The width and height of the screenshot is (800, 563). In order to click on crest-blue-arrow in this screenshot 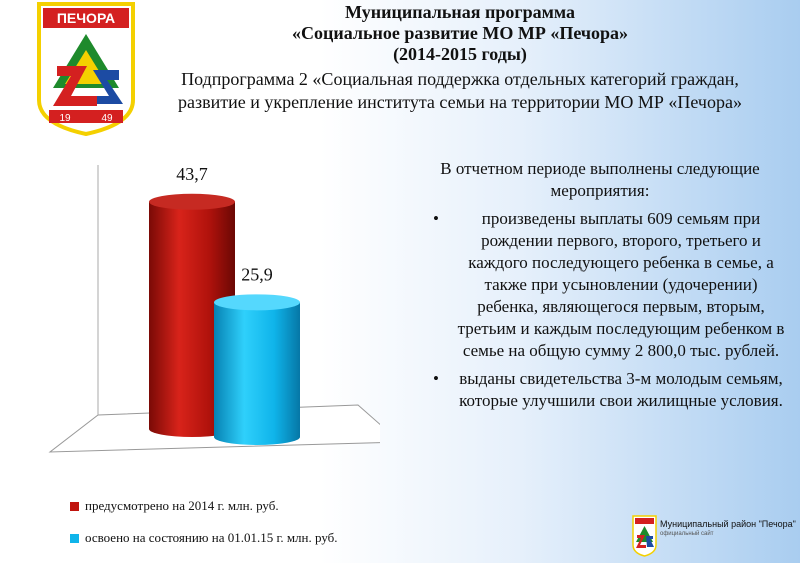, I will do `click(108, 87)`.